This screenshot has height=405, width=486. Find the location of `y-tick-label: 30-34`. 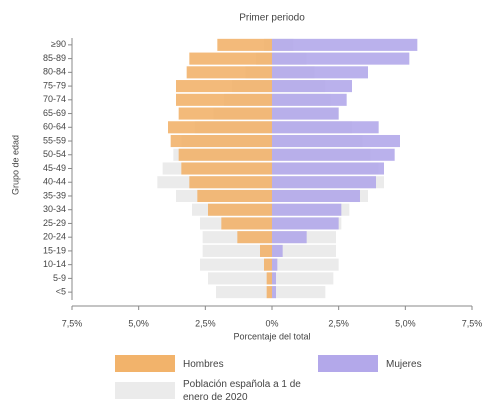

y-tick-label: 30-34 is located at coordinates (54, 209).